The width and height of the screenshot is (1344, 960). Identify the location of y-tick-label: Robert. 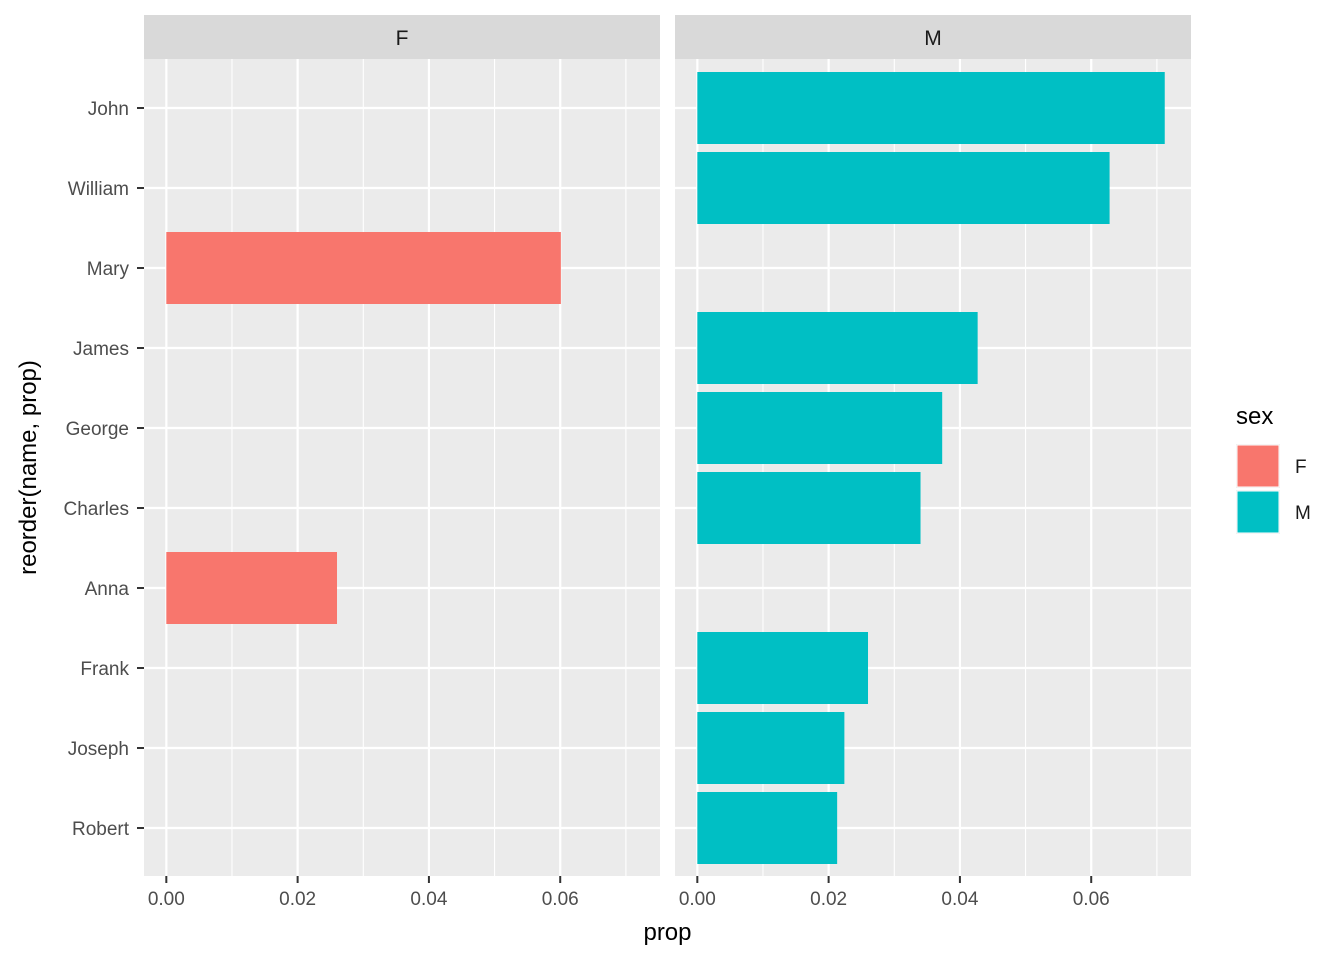
(101, 829).